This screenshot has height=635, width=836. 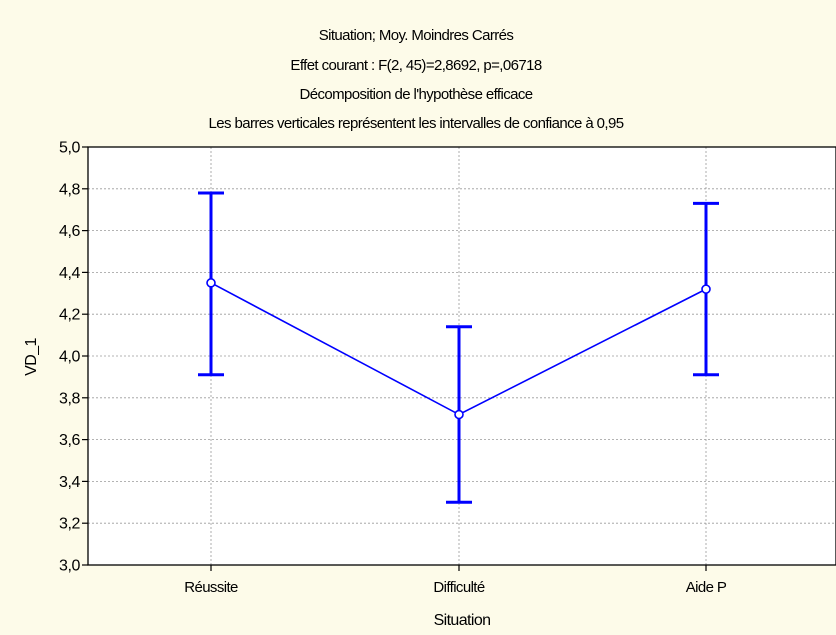 What do you see at coordinates (70, 524) in the screenshot?
I see `y-tick-label: 3,2` at bounding box center [70, 524].